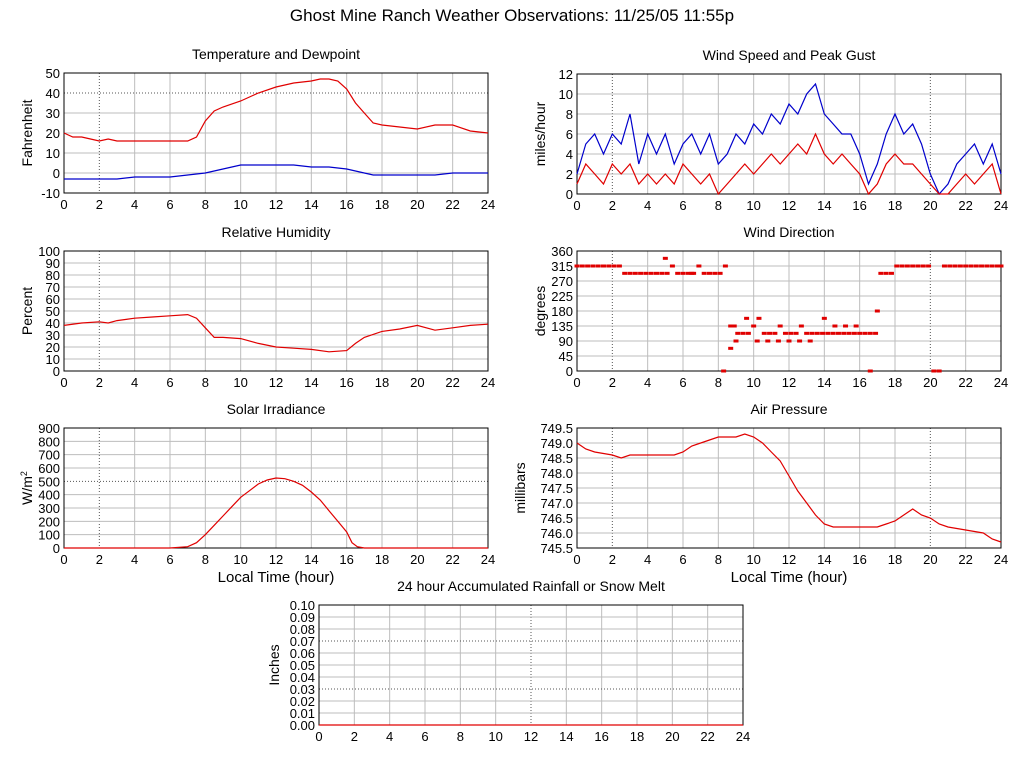  I want to click on y-axis-label: Fahrenheit, so click(27, 132).